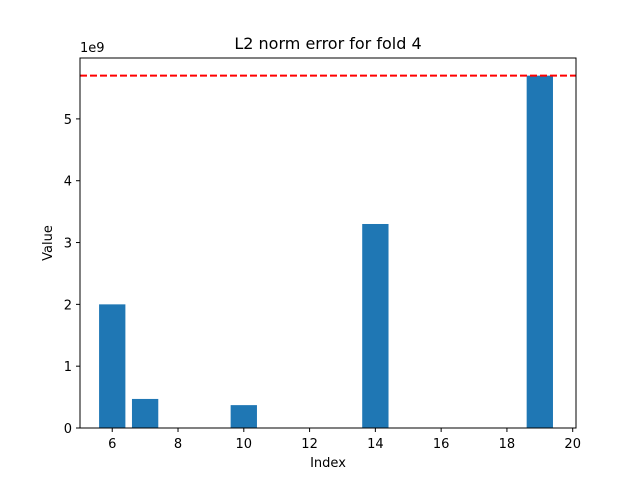  I want to click on y-axis-label: Value, so click(48, 243).